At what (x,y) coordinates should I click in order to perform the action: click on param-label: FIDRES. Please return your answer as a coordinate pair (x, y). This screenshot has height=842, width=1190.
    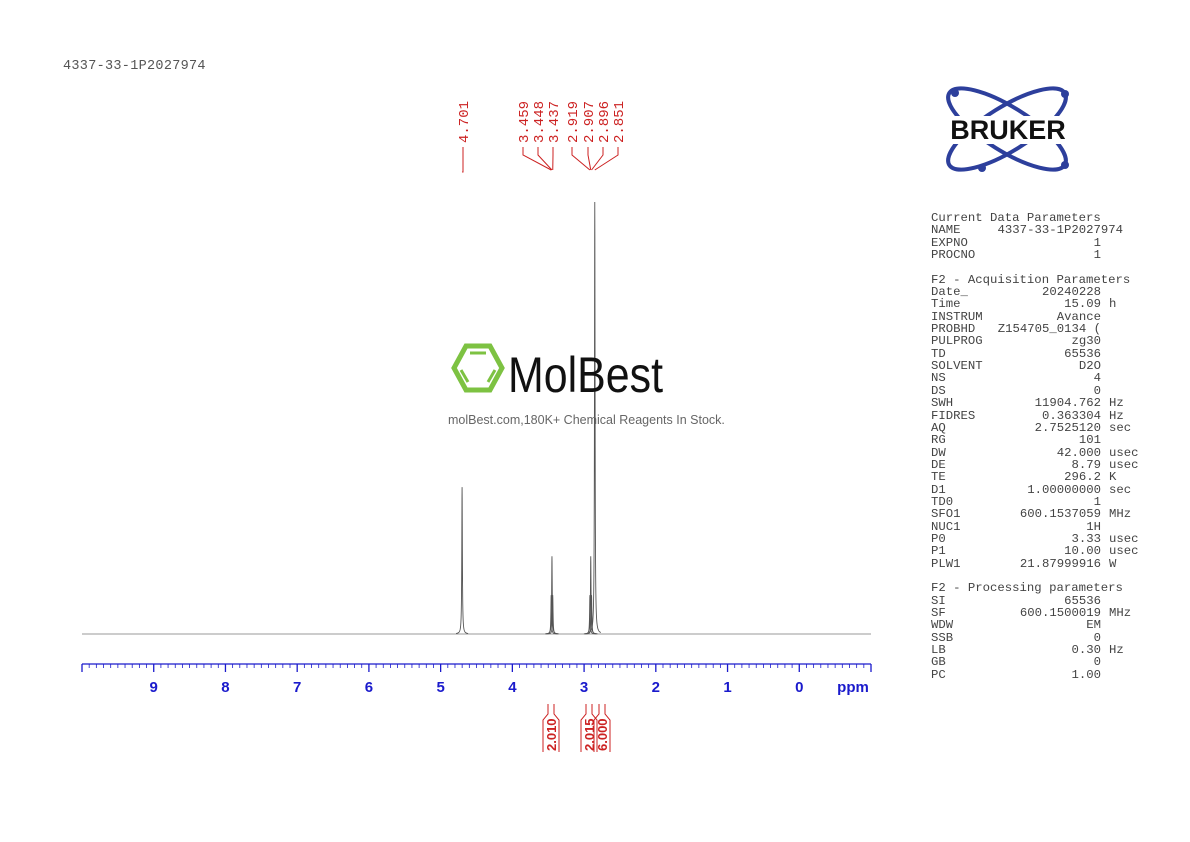
    Looking at the image, I should click on (953, 415).